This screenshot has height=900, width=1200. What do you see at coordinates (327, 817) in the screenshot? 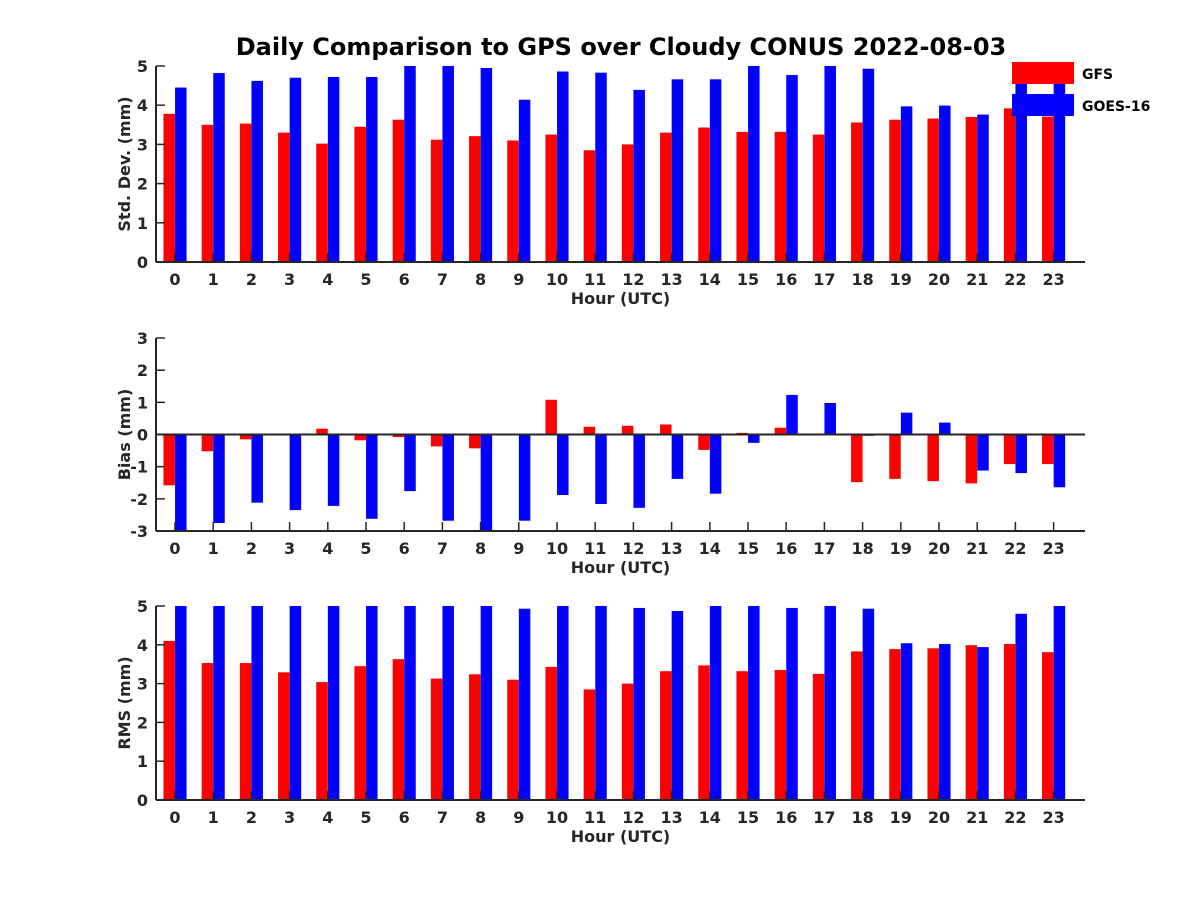
I see `x-tick-label: 4` at bounding box center [327, 817].